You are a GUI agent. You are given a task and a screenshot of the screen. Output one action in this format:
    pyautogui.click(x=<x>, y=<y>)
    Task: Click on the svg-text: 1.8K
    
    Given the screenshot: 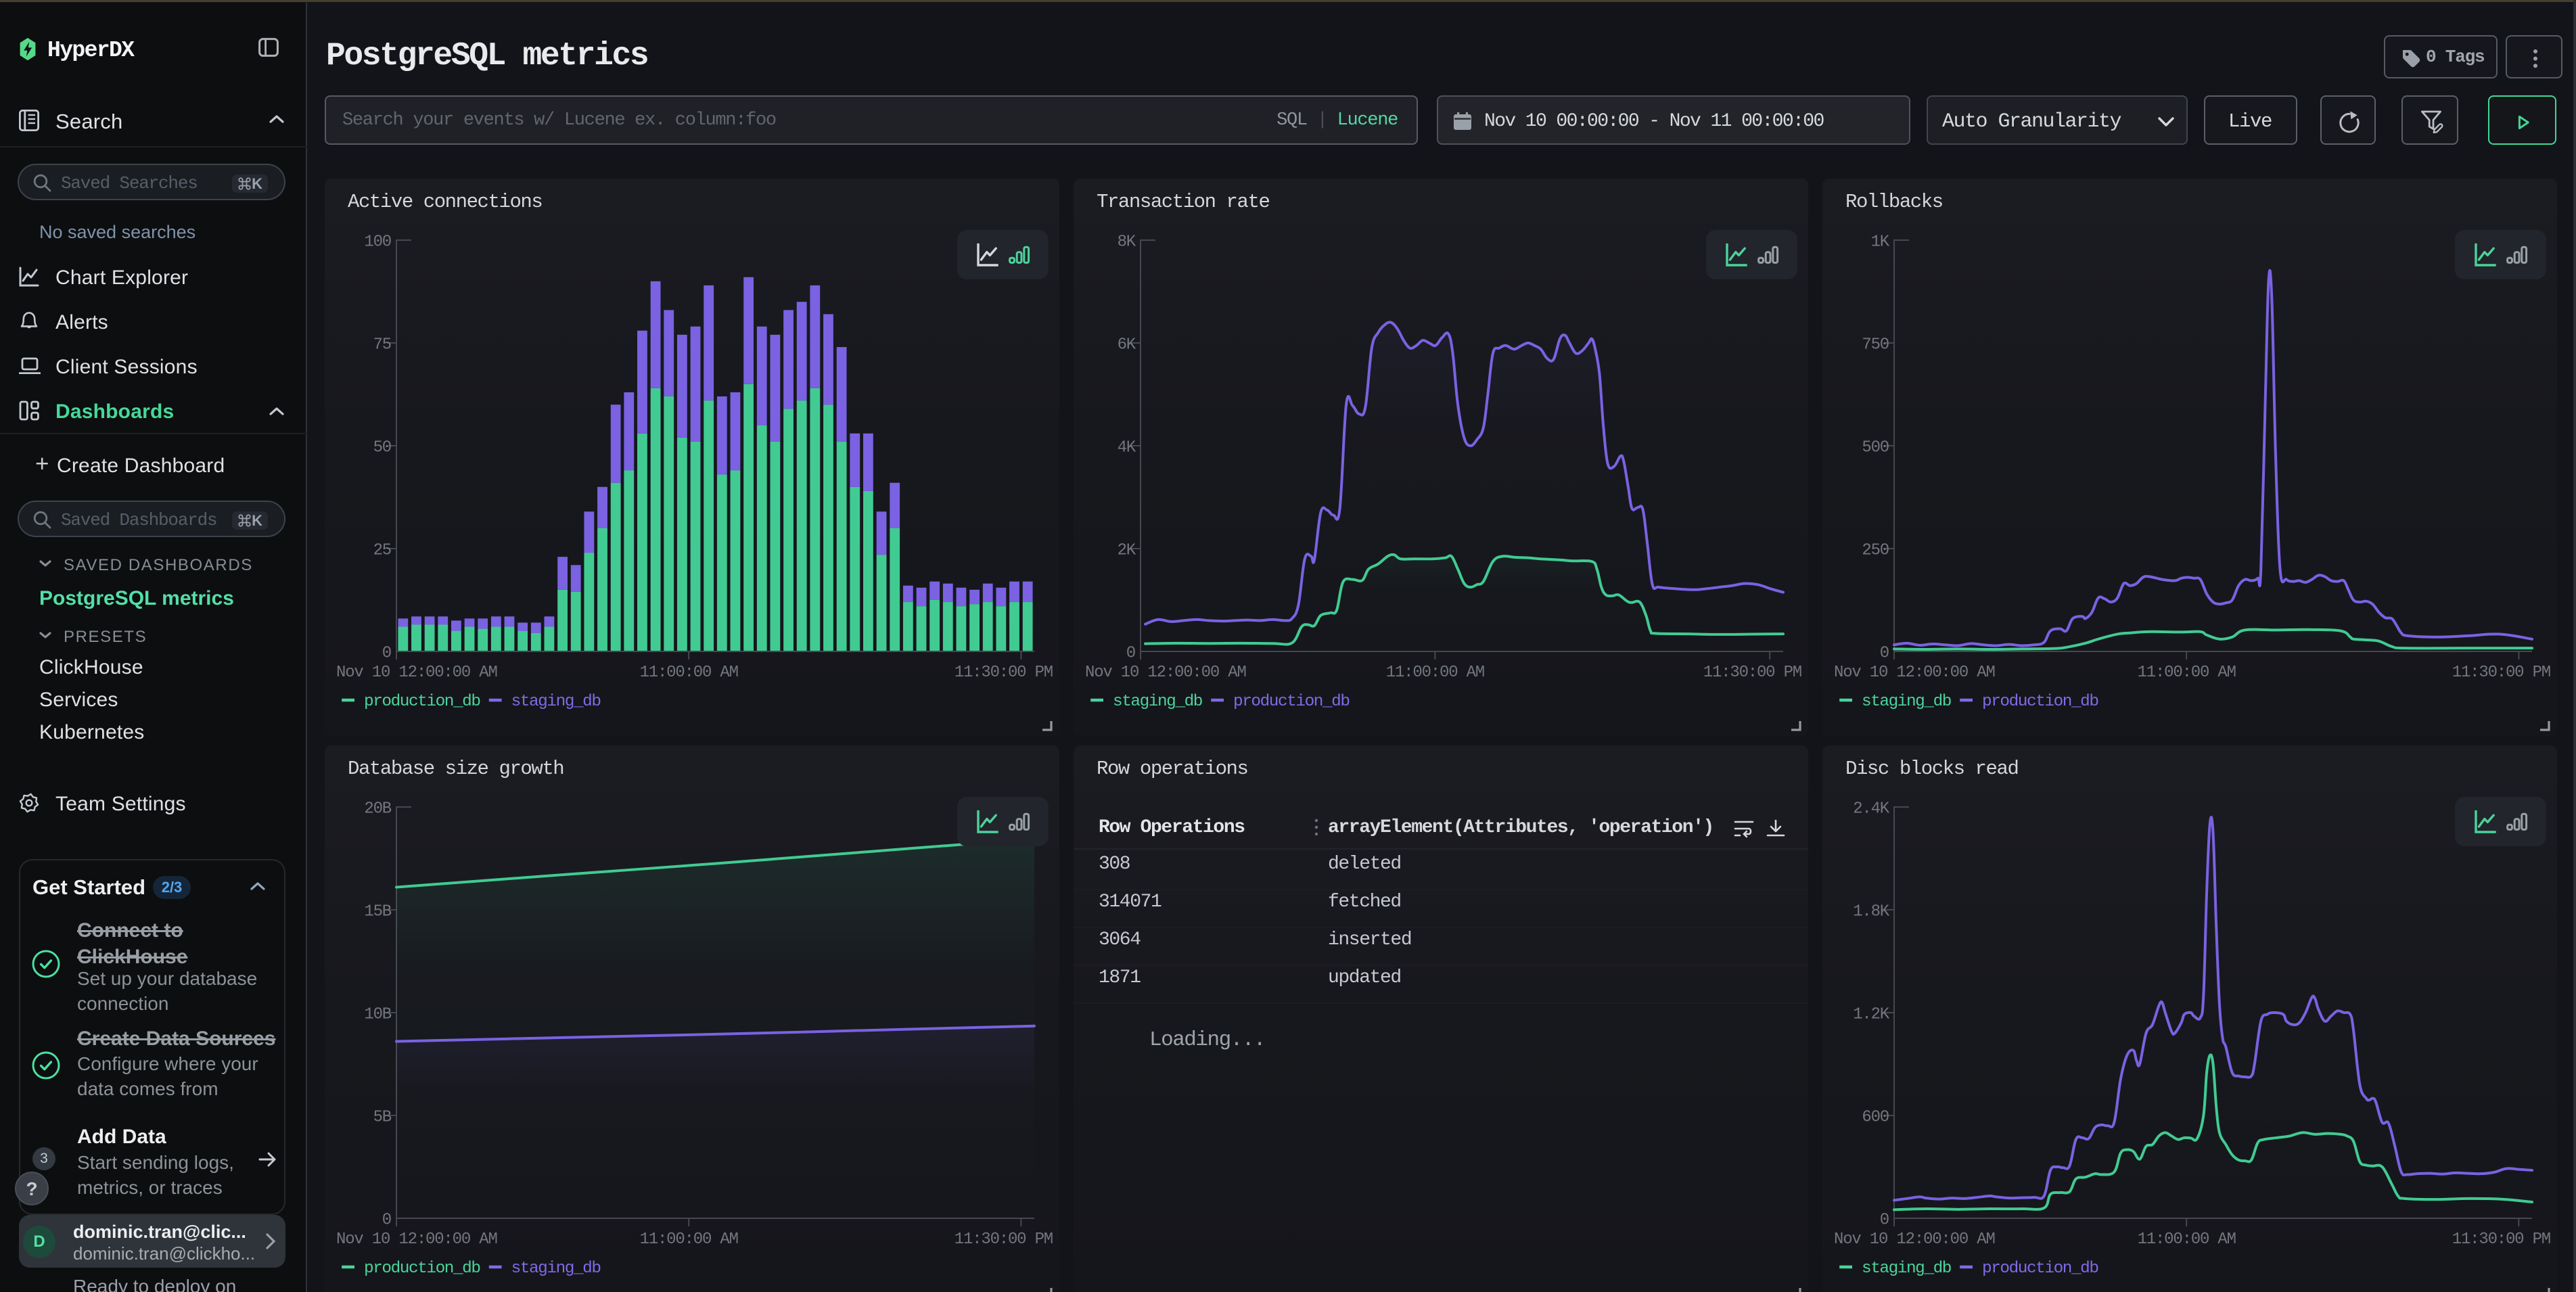 What is the action you would take?
    pyautogui.click(x=1871, y=911)
    